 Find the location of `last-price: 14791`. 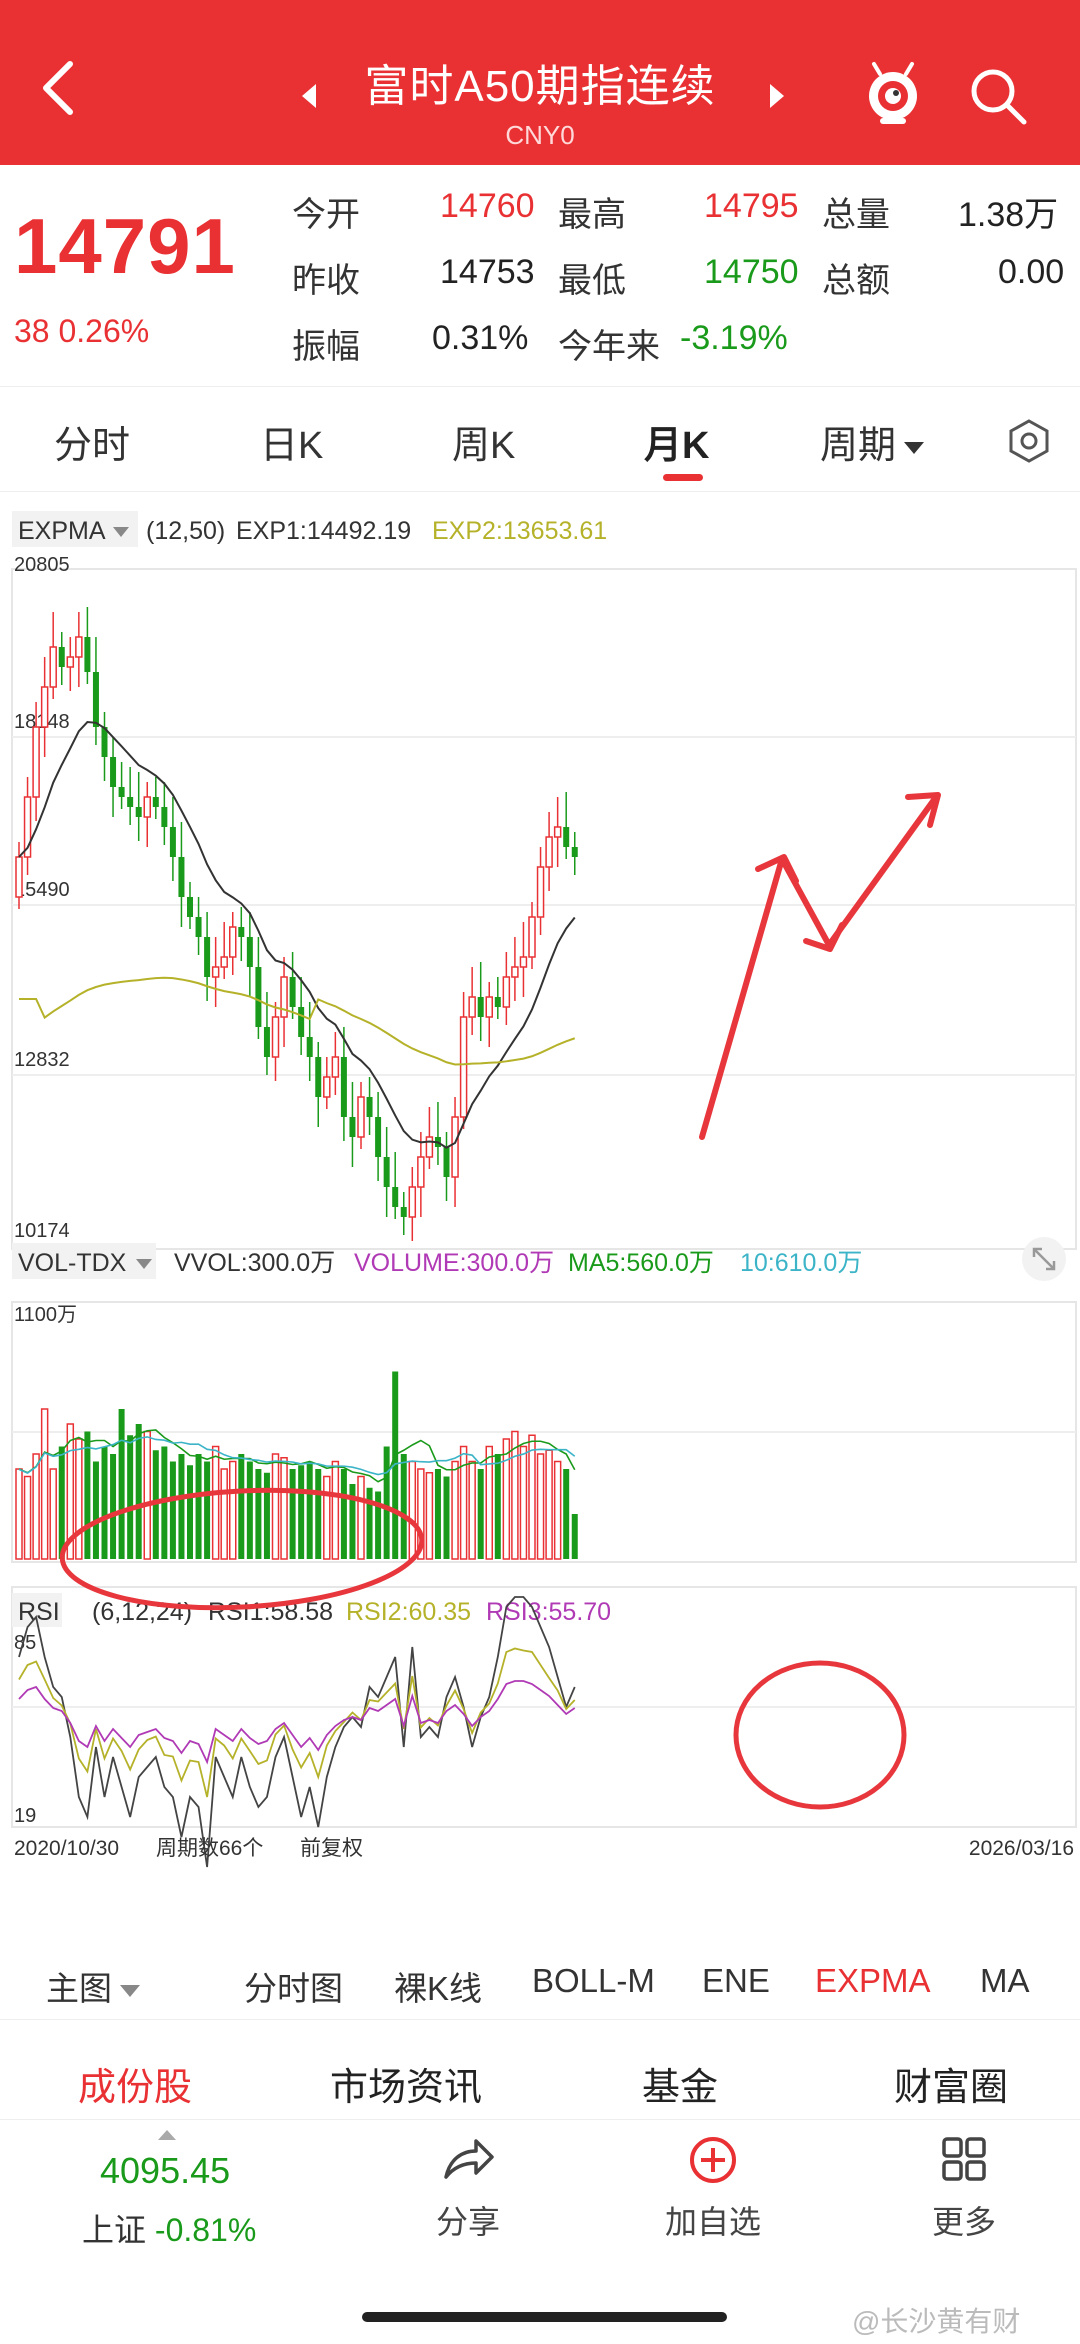

last-price: 14791 is located at coordinates (125, 246).